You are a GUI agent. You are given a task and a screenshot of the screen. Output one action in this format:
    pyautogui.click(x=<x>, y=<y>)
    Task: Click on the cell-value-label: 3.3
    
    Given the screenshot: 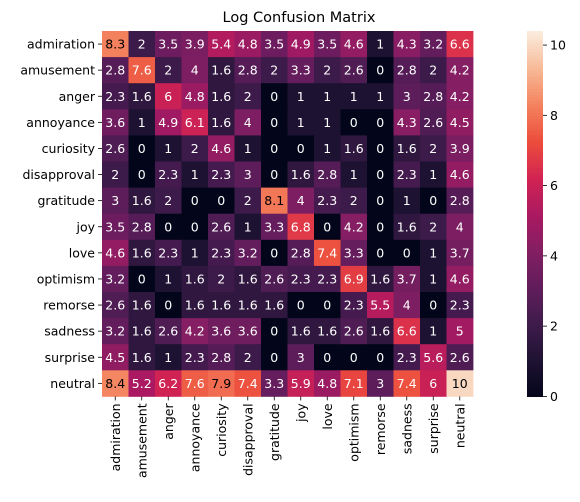 What is the action you would take?
    pyautogui.click(x=274, y=226)
    